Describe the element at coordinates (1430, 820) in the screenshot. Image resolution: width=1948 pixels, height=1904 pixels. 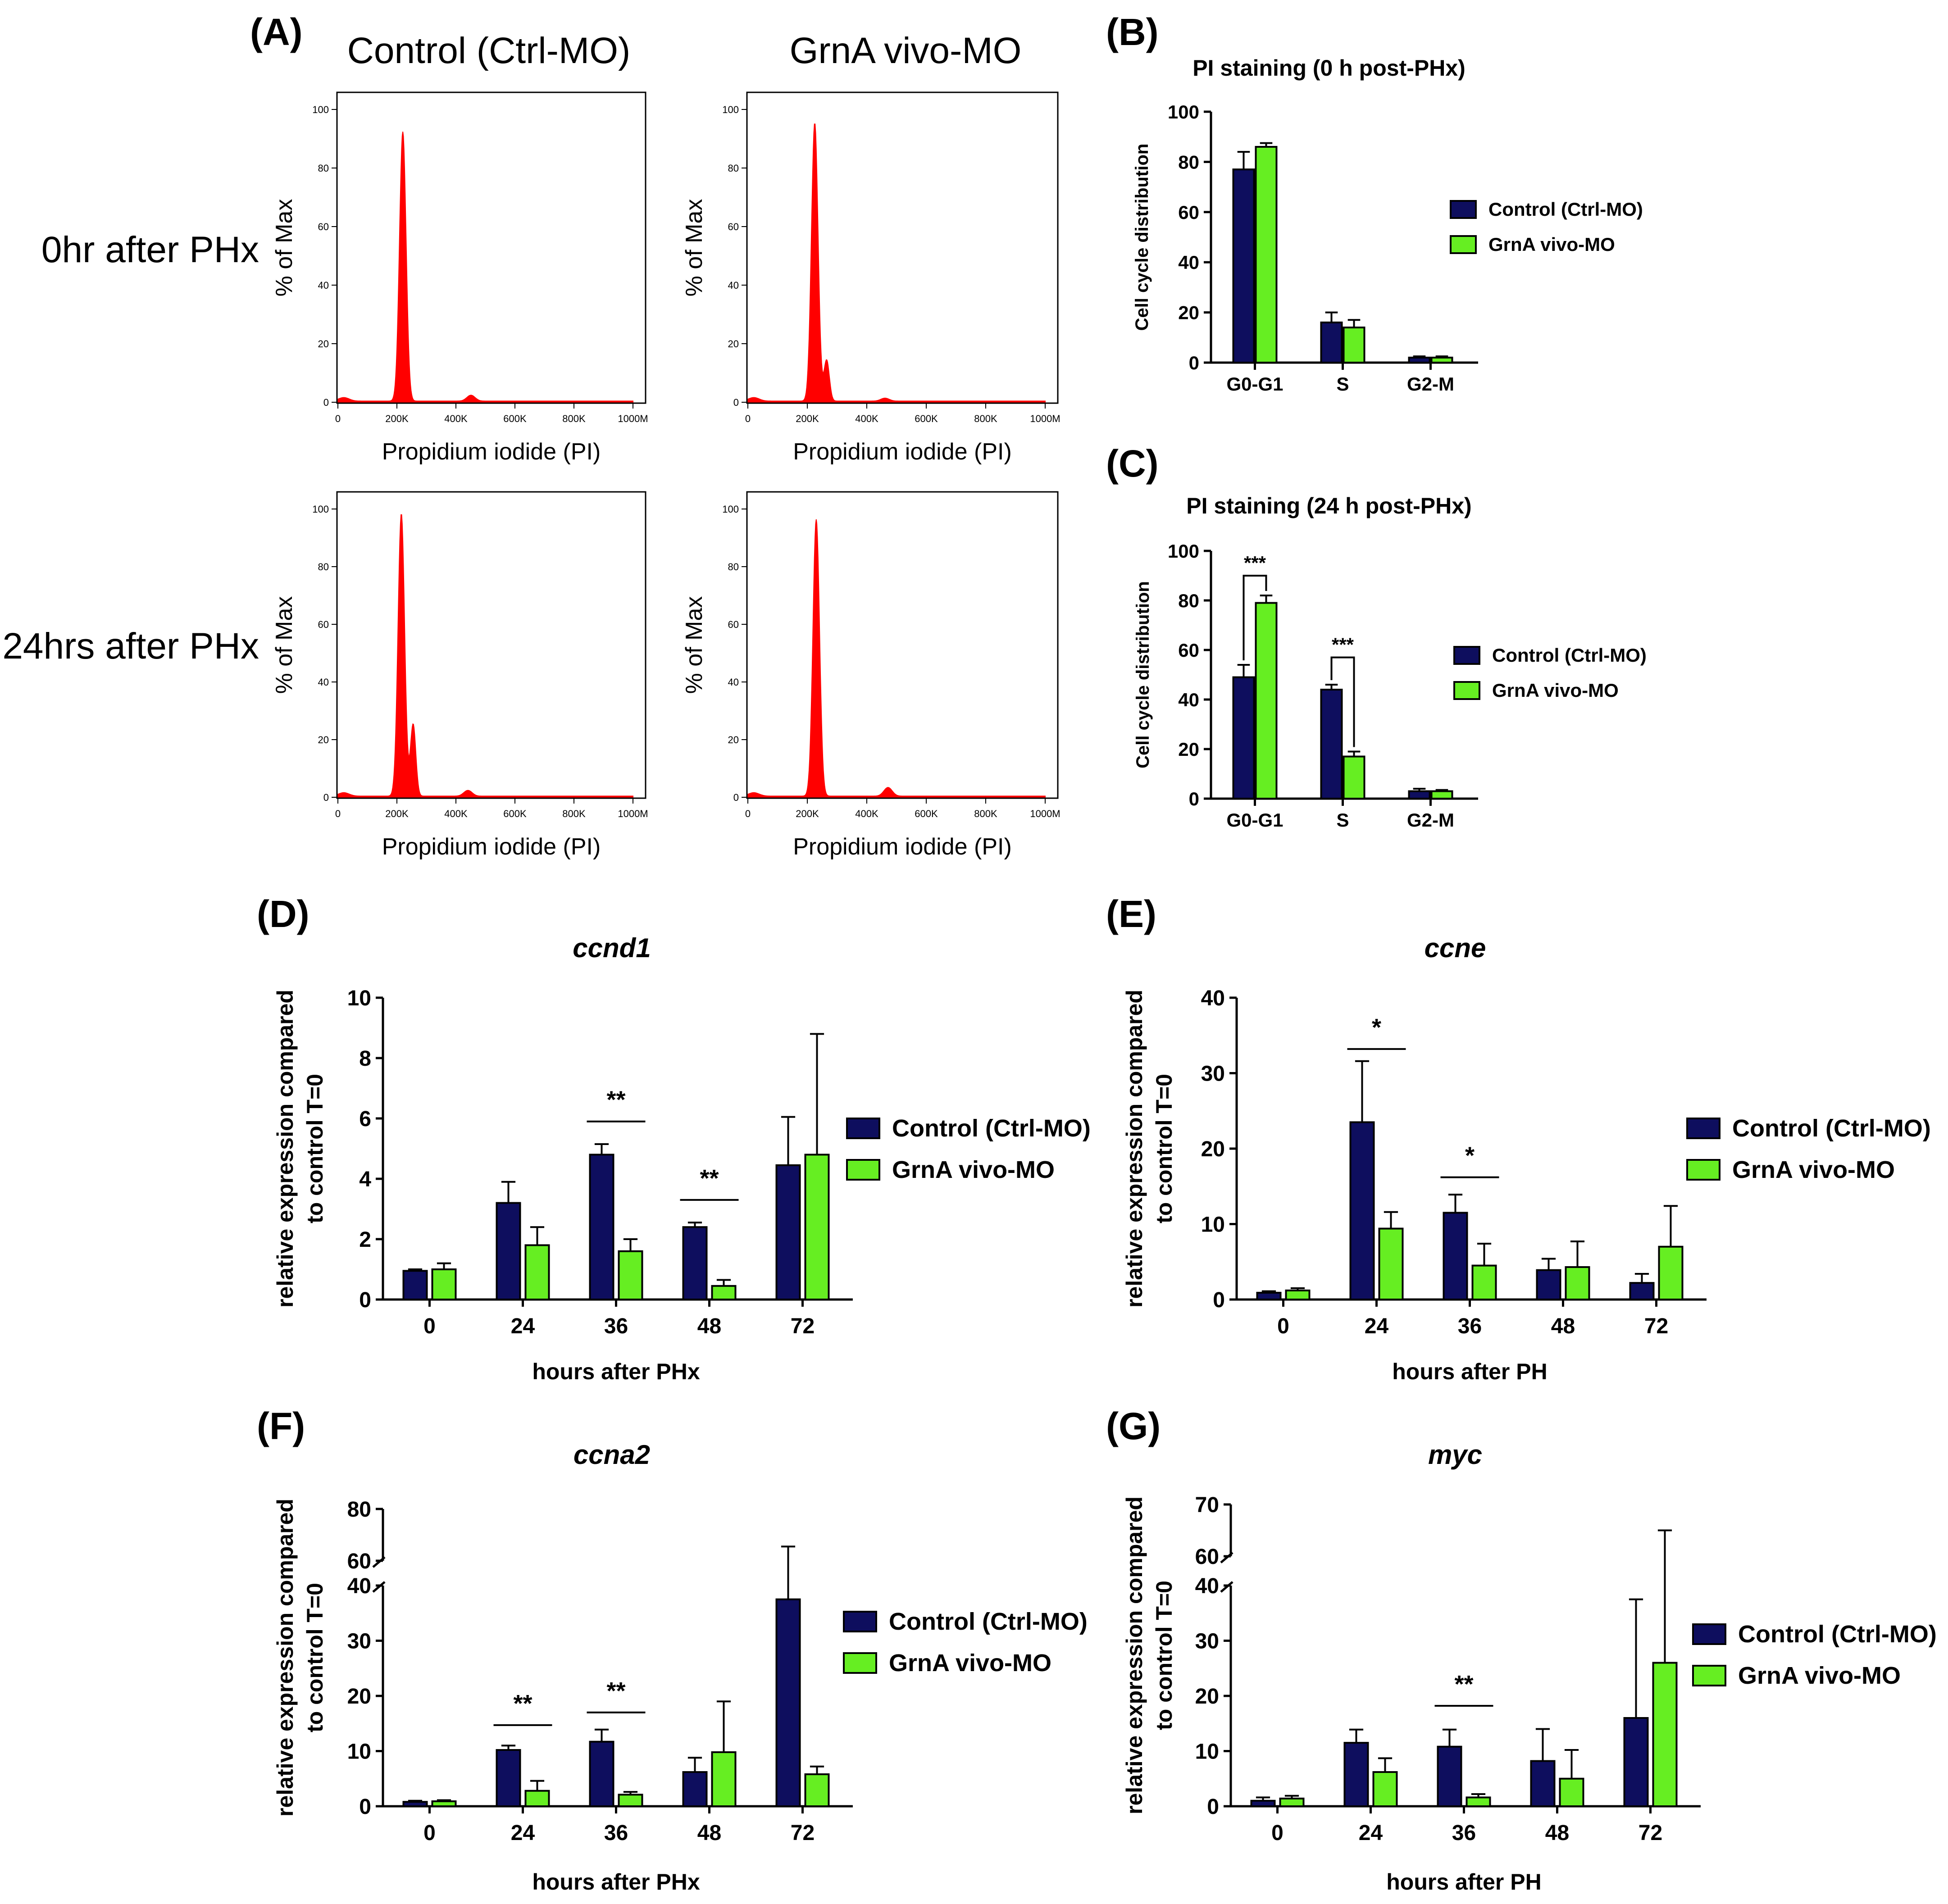
I see `x-tick-label: G2-M` at that location.